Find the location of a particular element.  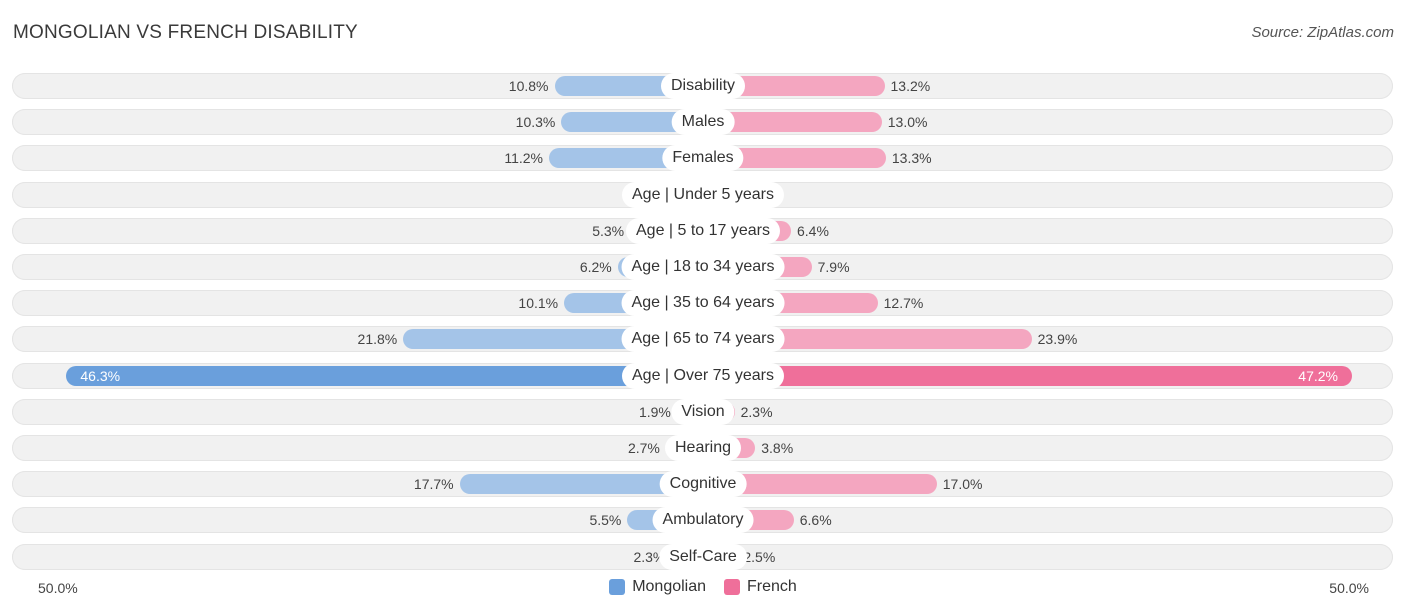

value-label-french: 13.3% is located at coordinates (911, 158).